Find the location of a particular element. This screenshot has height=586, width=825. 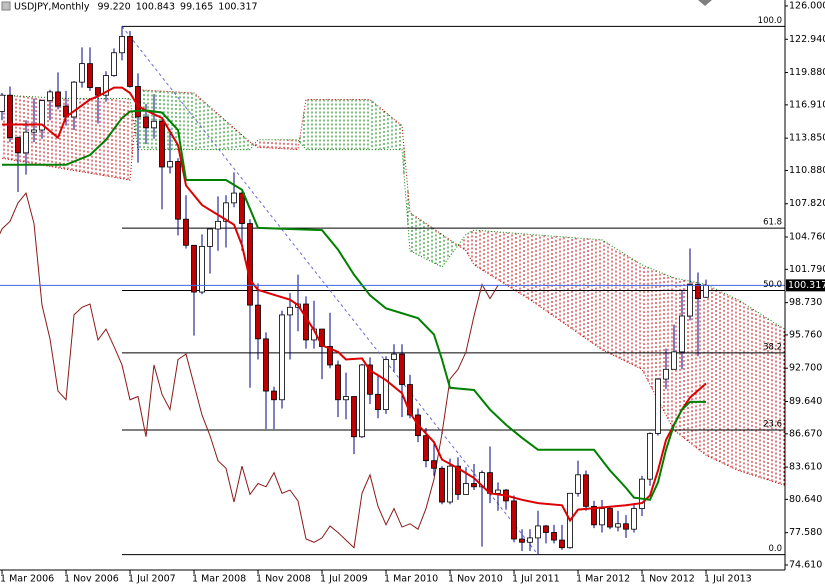

y-tick-label: 83.610 is located at coordinates (805, 467).